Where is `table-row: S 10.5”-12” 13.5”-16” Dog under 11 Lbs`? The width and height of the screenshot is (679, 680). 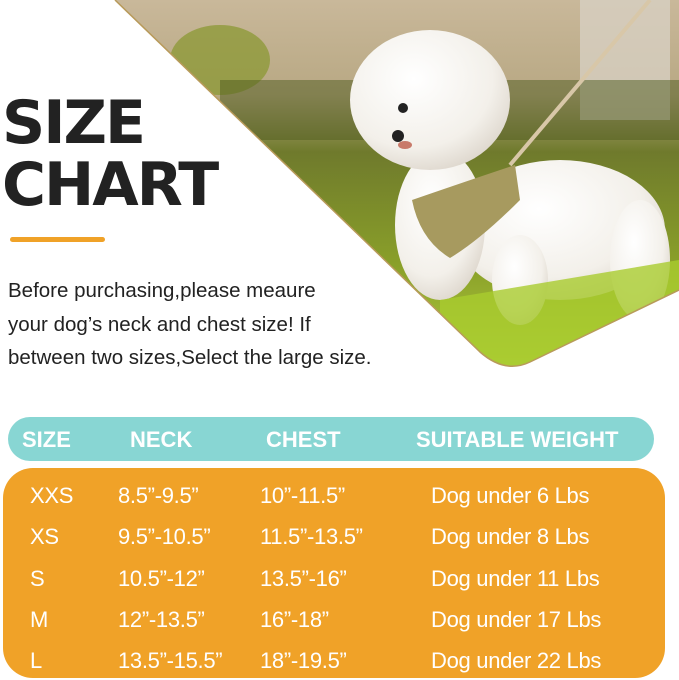 table-row: S 10.5”-12” 13.5”-16” Dog under 11 Lbs is located at coordinates (334, 578).